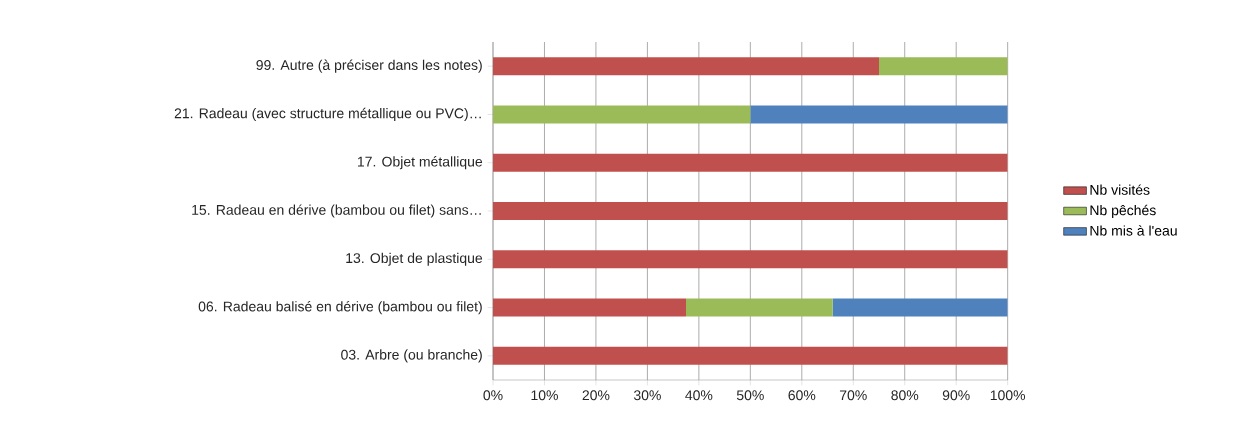  Describe the element at coordinates (750, 395) in the screenshot. I see `x-tick-label: 50%` at that location.